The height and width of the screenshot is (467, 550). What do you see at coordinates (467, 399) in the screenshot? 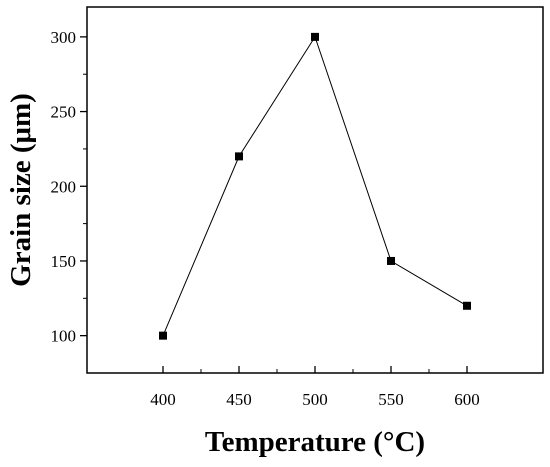
I see `x-tick-label: 600` at bounding box center [467, 399].